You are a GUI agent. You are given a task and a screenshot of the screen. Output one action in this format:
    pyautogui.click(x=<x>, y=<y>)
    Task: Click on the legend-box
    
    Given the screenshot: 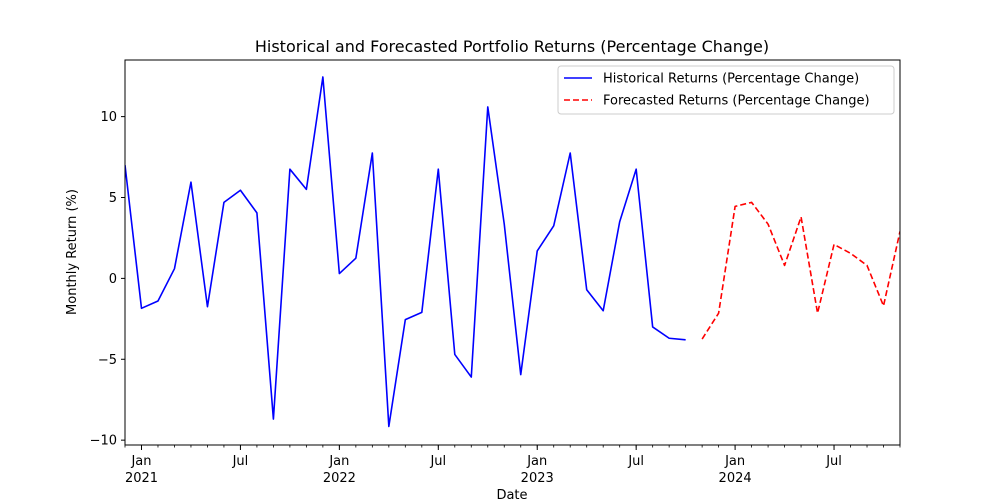 What is the action you would take?
    pyautogui.click(x=726, y=90)
    